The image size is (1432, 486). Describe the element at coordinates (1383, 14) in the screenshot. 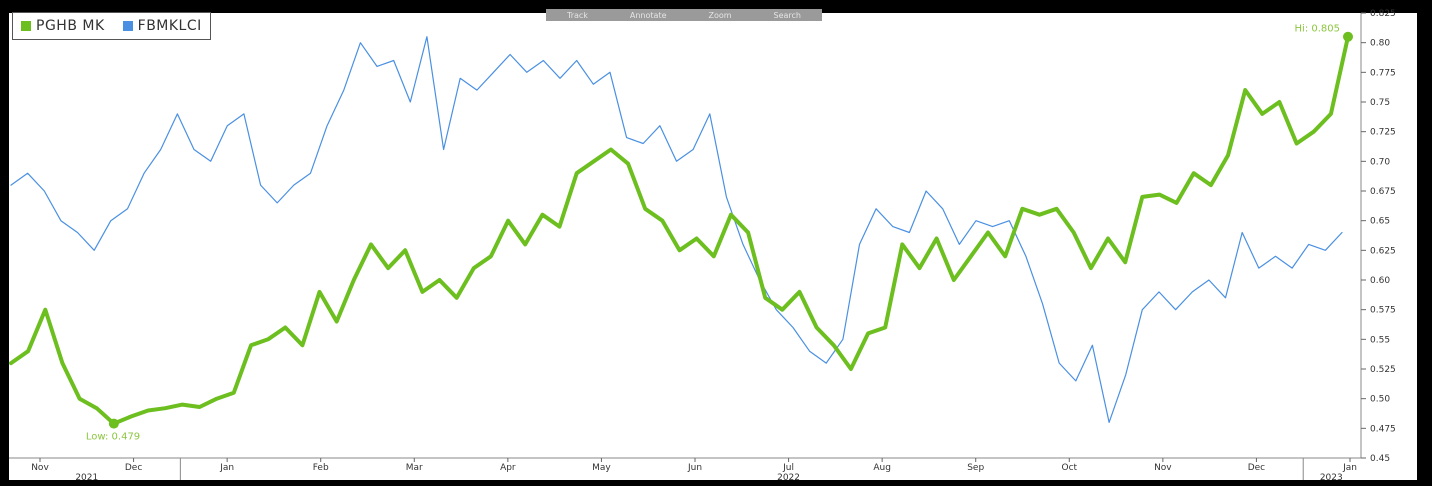

I see `y-tick-label: 0.825` at that location.